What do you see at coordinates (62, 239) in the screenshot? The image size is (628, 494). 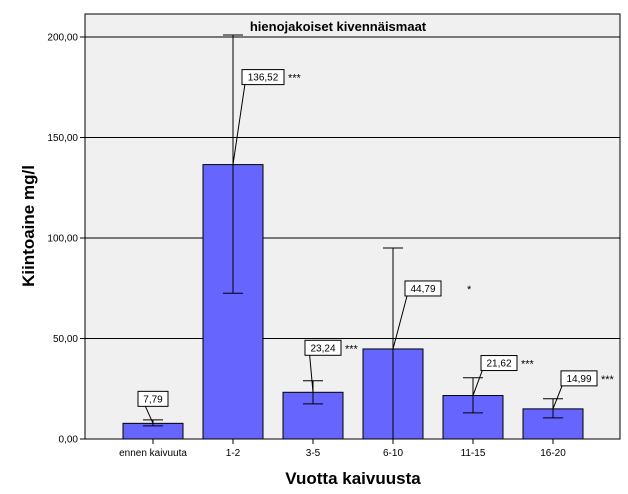 I see `y-tick-label: 100,00` at bounding box center [62, 239].